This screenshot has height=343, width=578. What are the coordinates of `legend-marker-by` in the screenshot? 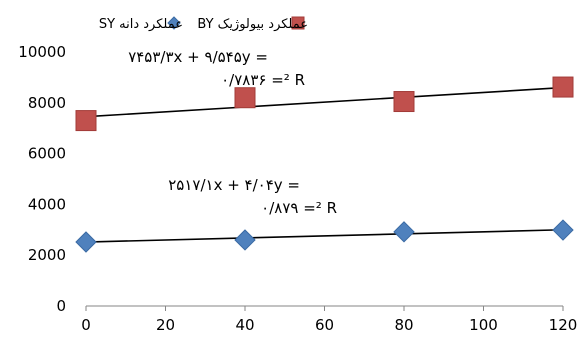 It's located at (298, 23).